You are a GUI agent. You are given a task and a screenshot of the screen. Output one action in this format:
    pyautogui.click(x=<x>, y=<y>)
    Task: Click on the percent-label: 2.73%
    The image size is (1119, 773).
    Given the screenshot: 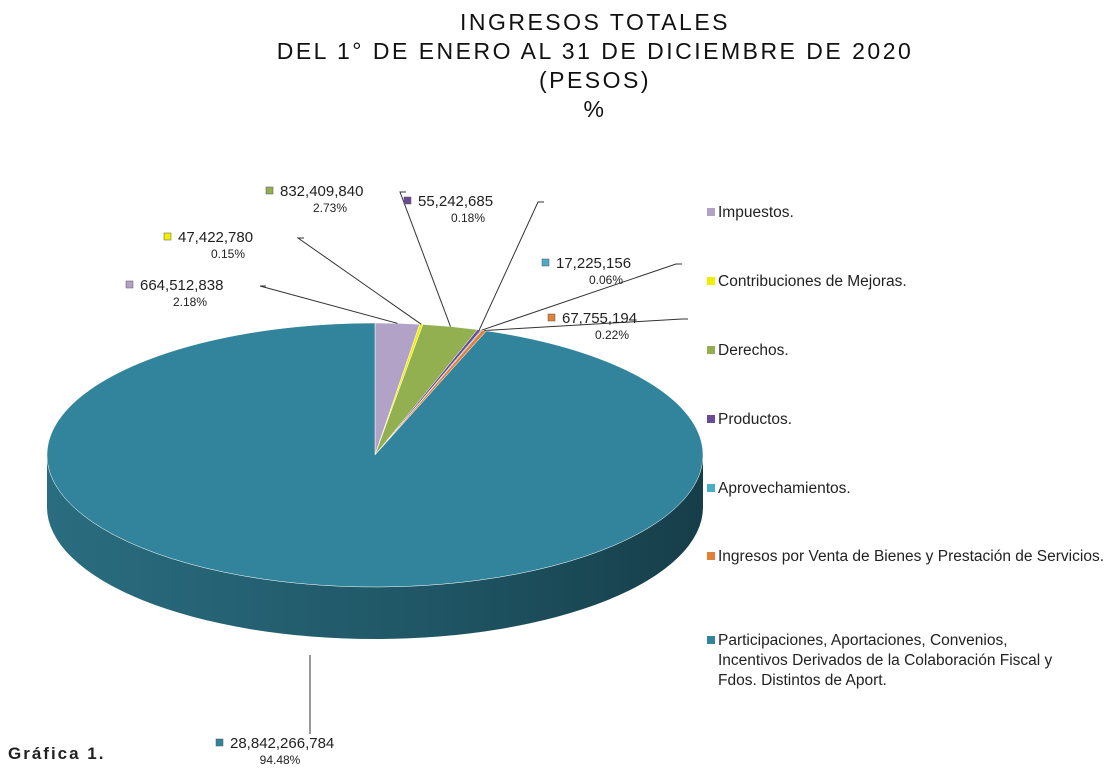 What is the action you would take?
    pyautogui.click(x=330, y=208)
    